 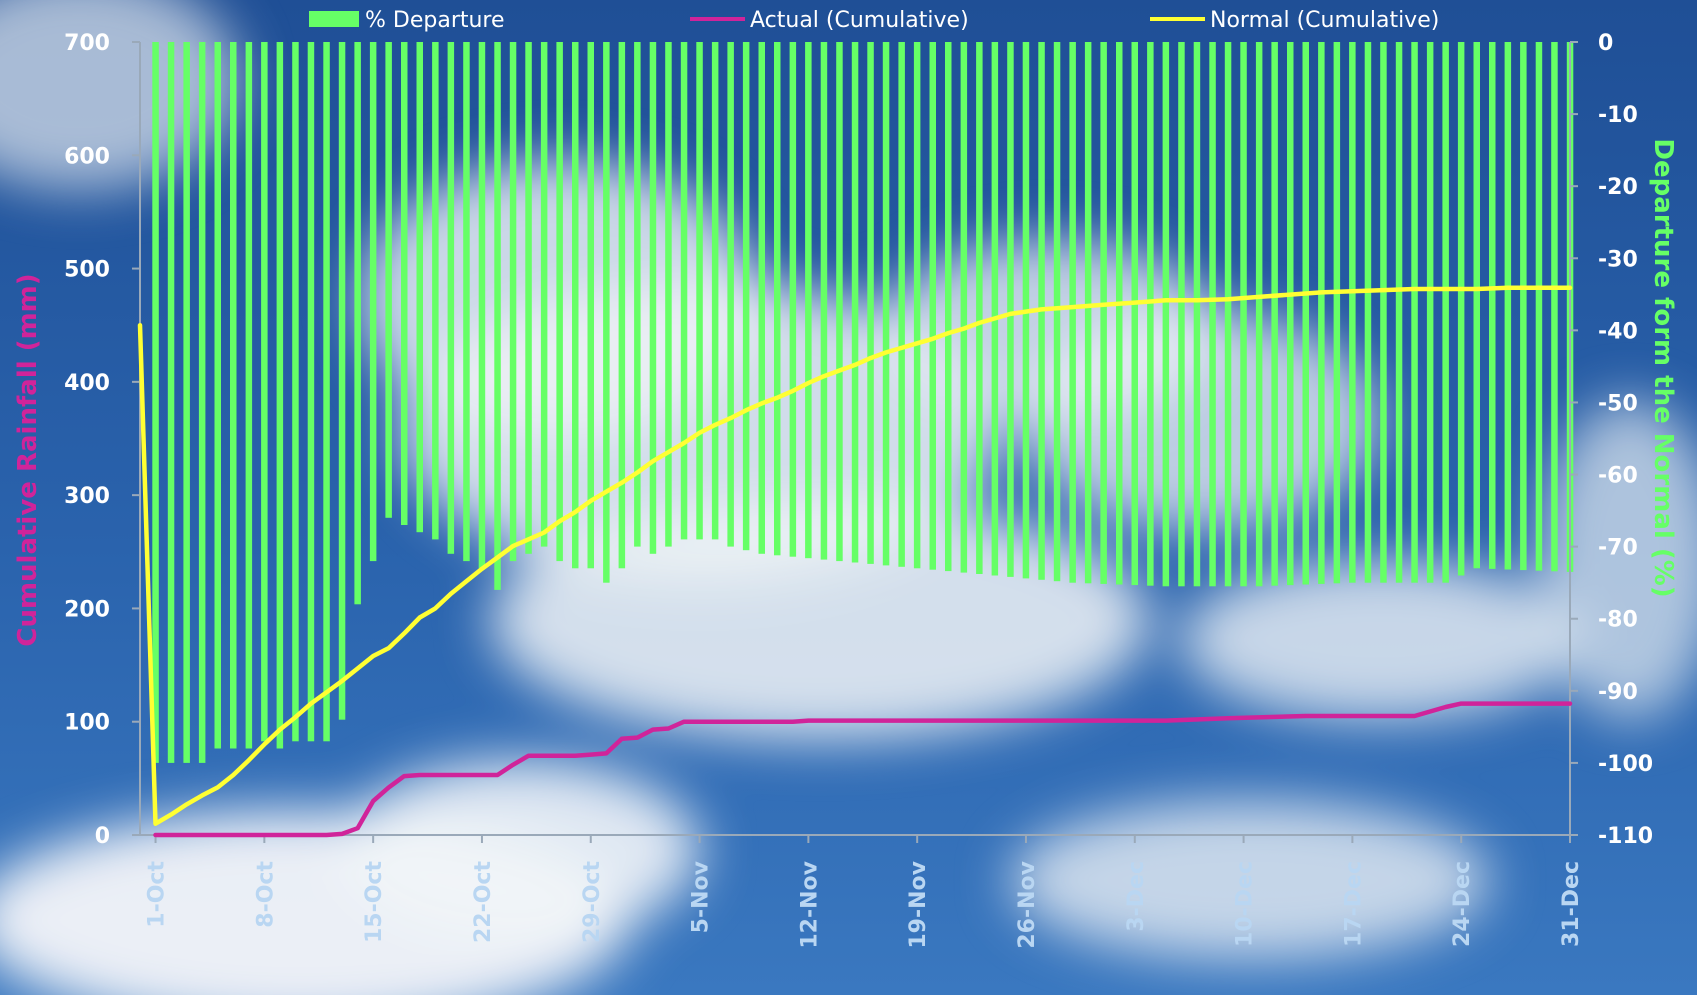 What do you see at coordinates (87, 156) in the screenshot?
I see `y-tick-label: 600` at bounding box center [87, 156].